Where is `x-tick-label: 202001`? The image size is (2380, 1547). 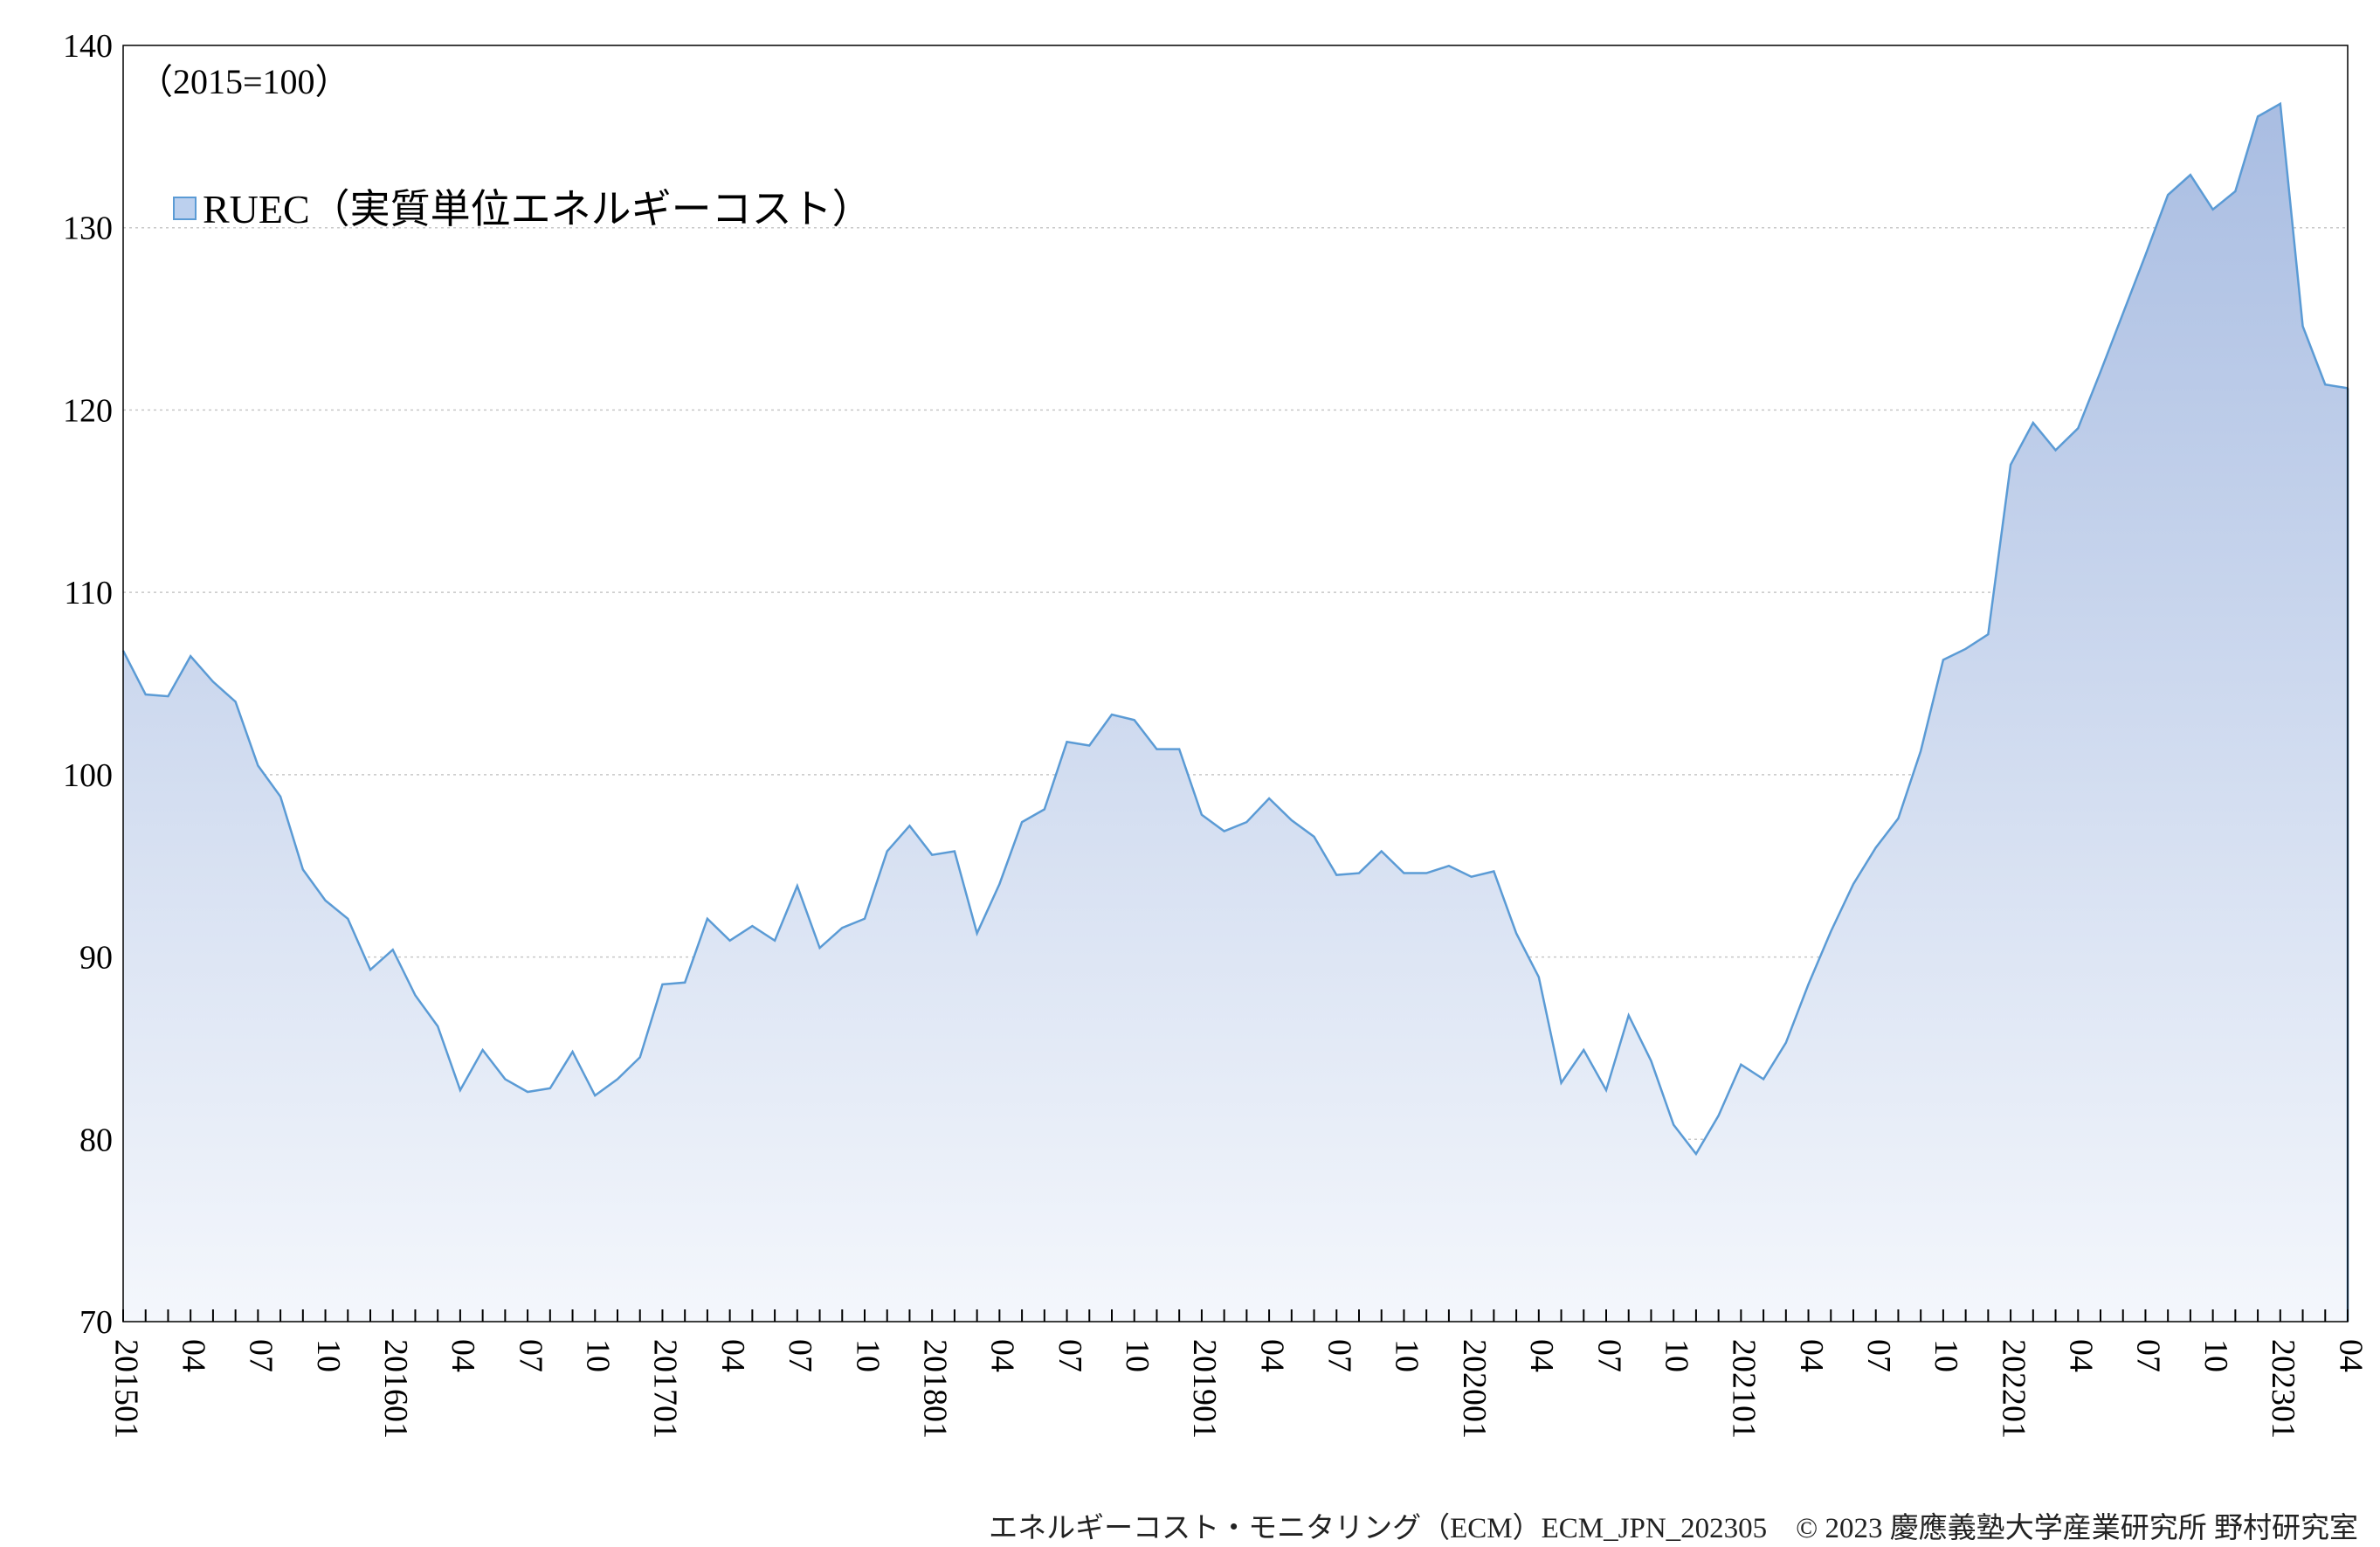 x-tick-label: 202001 is located at coordinates (1474, 1389).